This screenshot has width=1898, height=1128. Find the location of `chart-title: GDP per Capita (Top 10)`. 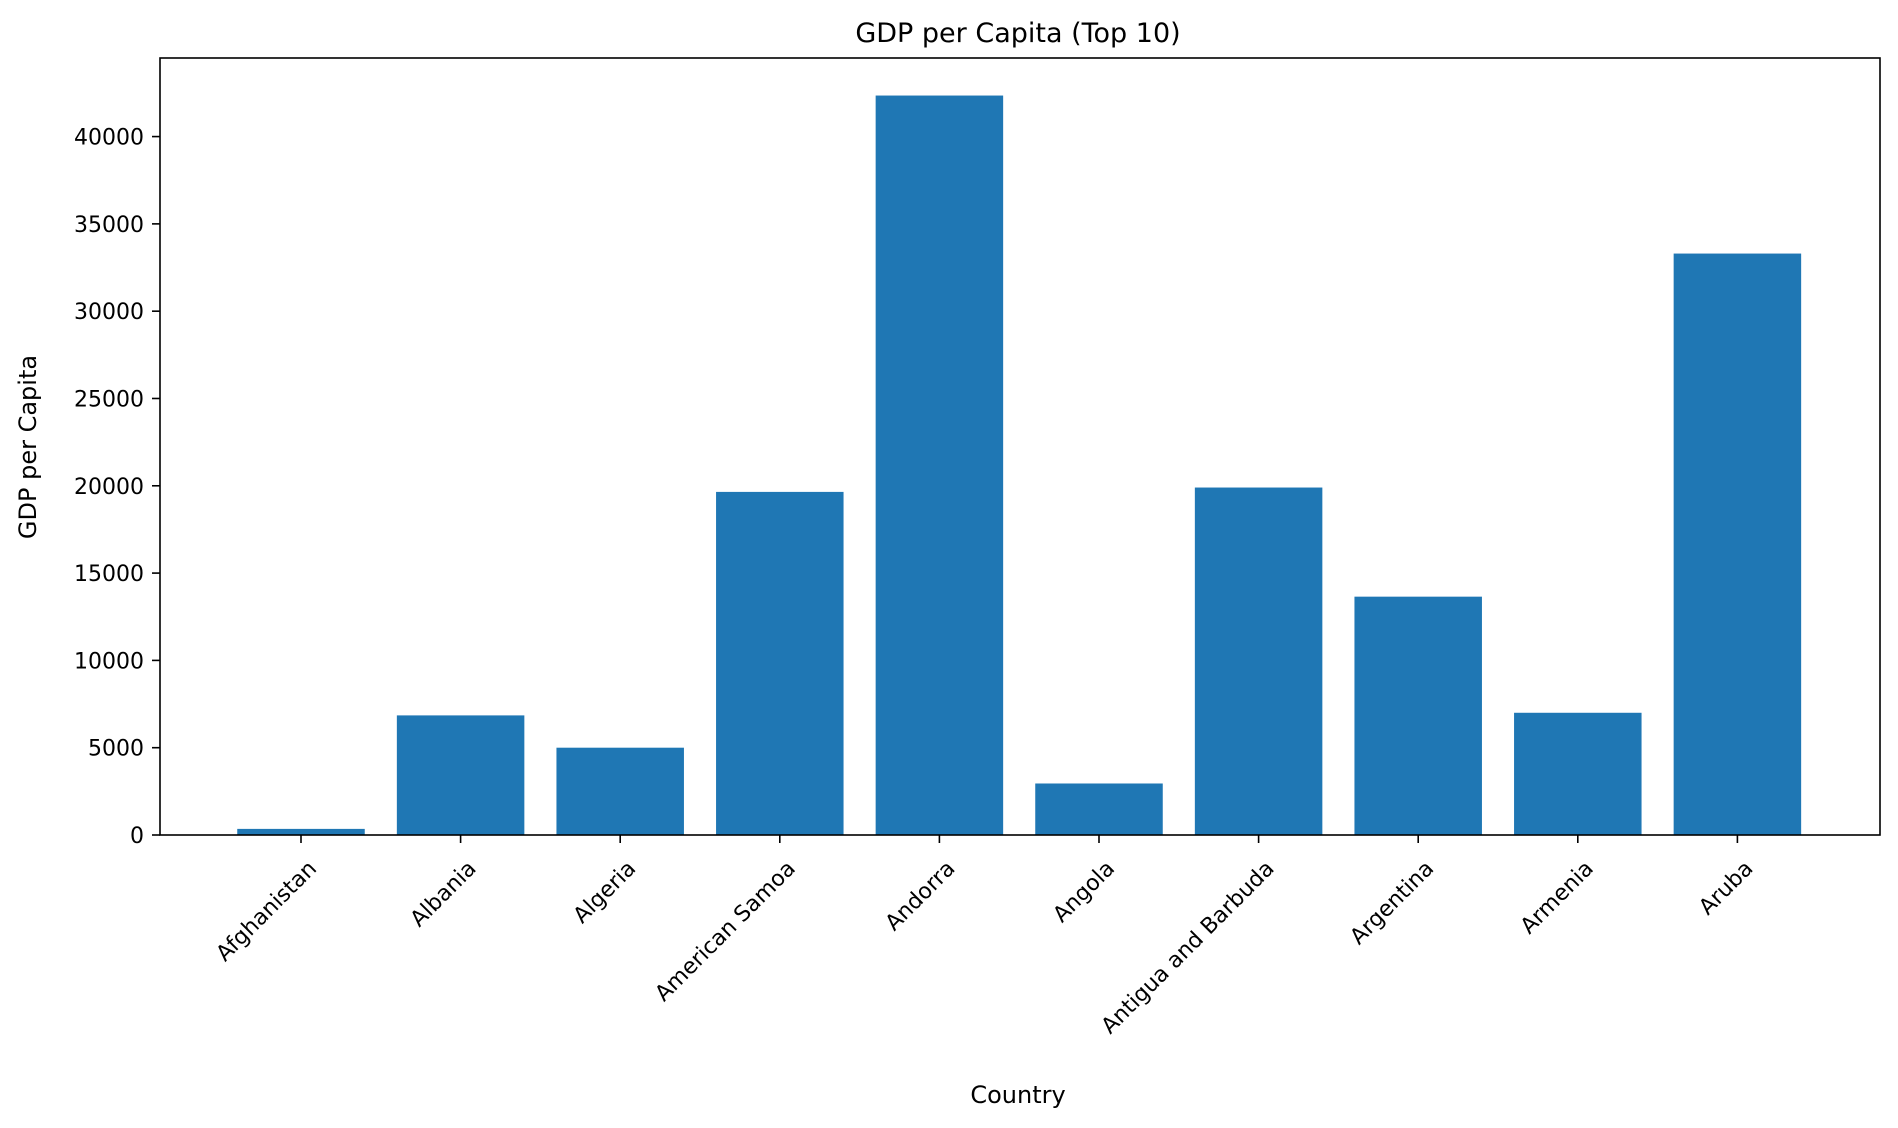

chart-title: GDP per Capita (Top 10) is located at coordinates (1017, 33).